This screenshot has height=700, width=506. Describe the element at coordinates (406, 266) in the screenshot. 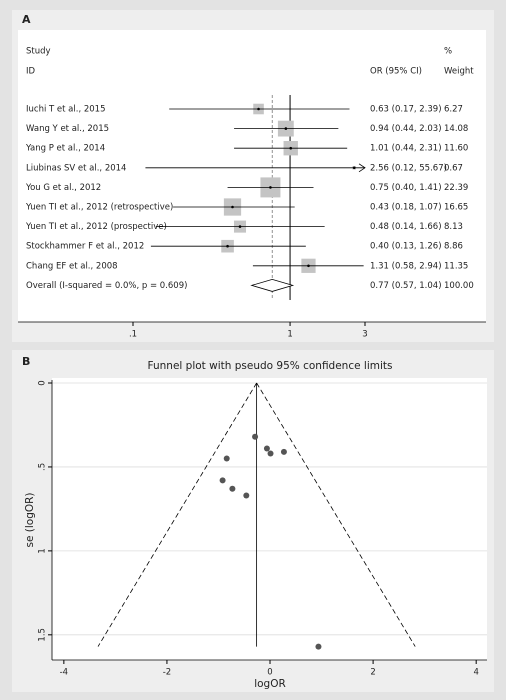

I see `ci-label: 1.31 (0.58, 2.94)` at that location.